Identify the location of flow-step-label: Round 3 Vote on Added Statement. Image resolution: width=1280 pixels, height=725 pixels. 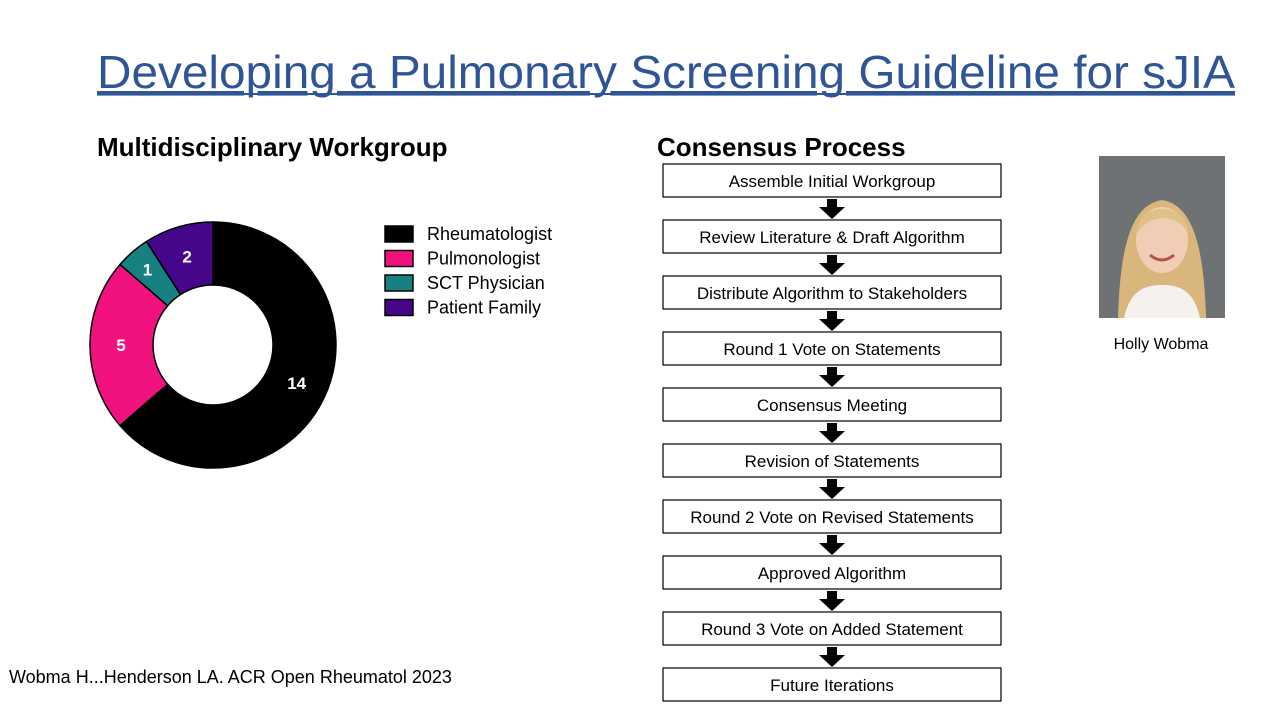
(832, 629).